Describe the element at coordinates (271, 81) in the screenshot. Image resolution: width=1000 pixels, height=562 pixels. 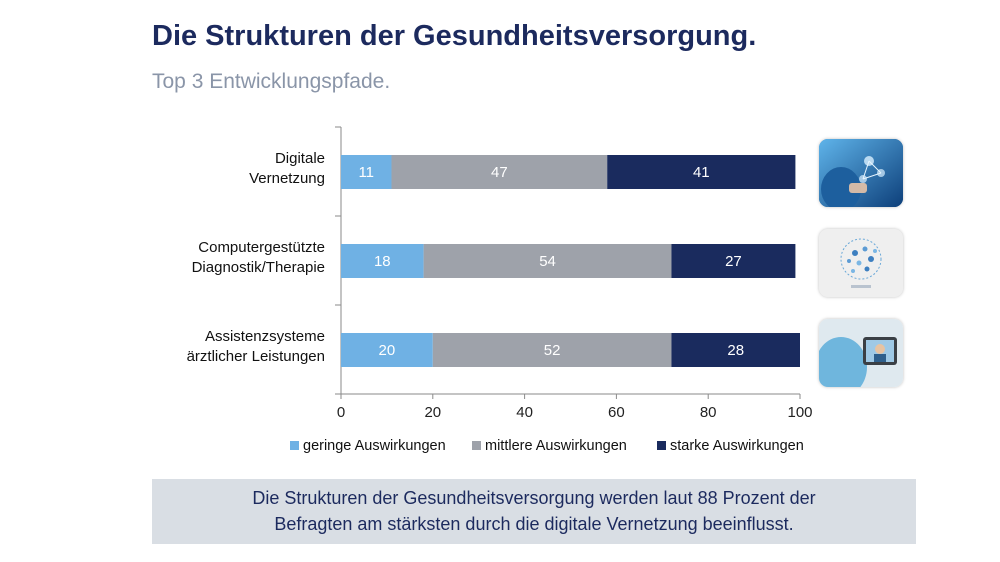
I see `page-subtitle: Top 3 Entwicklungspfade.` at that location.